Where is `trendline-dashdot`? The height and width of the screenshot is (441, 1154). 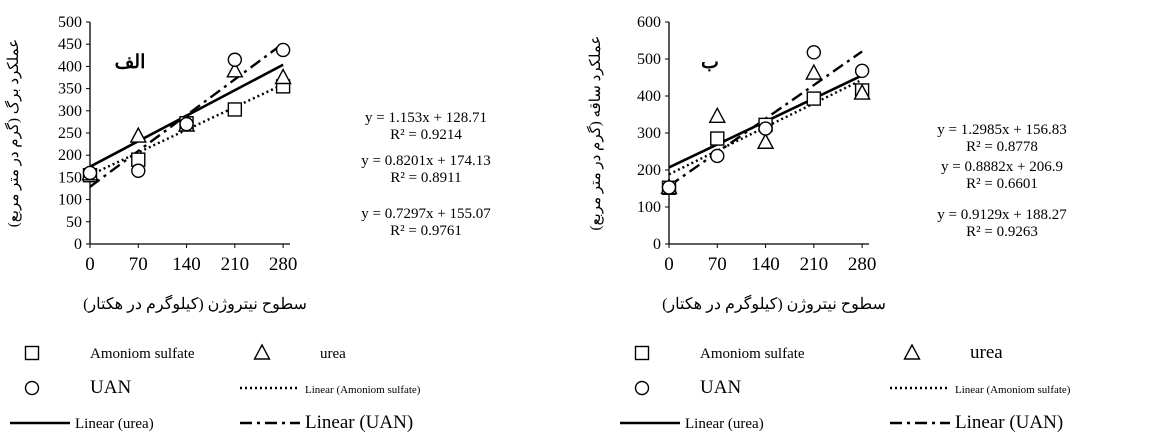 trendline-dashdot is located at coordinates (186, 115).